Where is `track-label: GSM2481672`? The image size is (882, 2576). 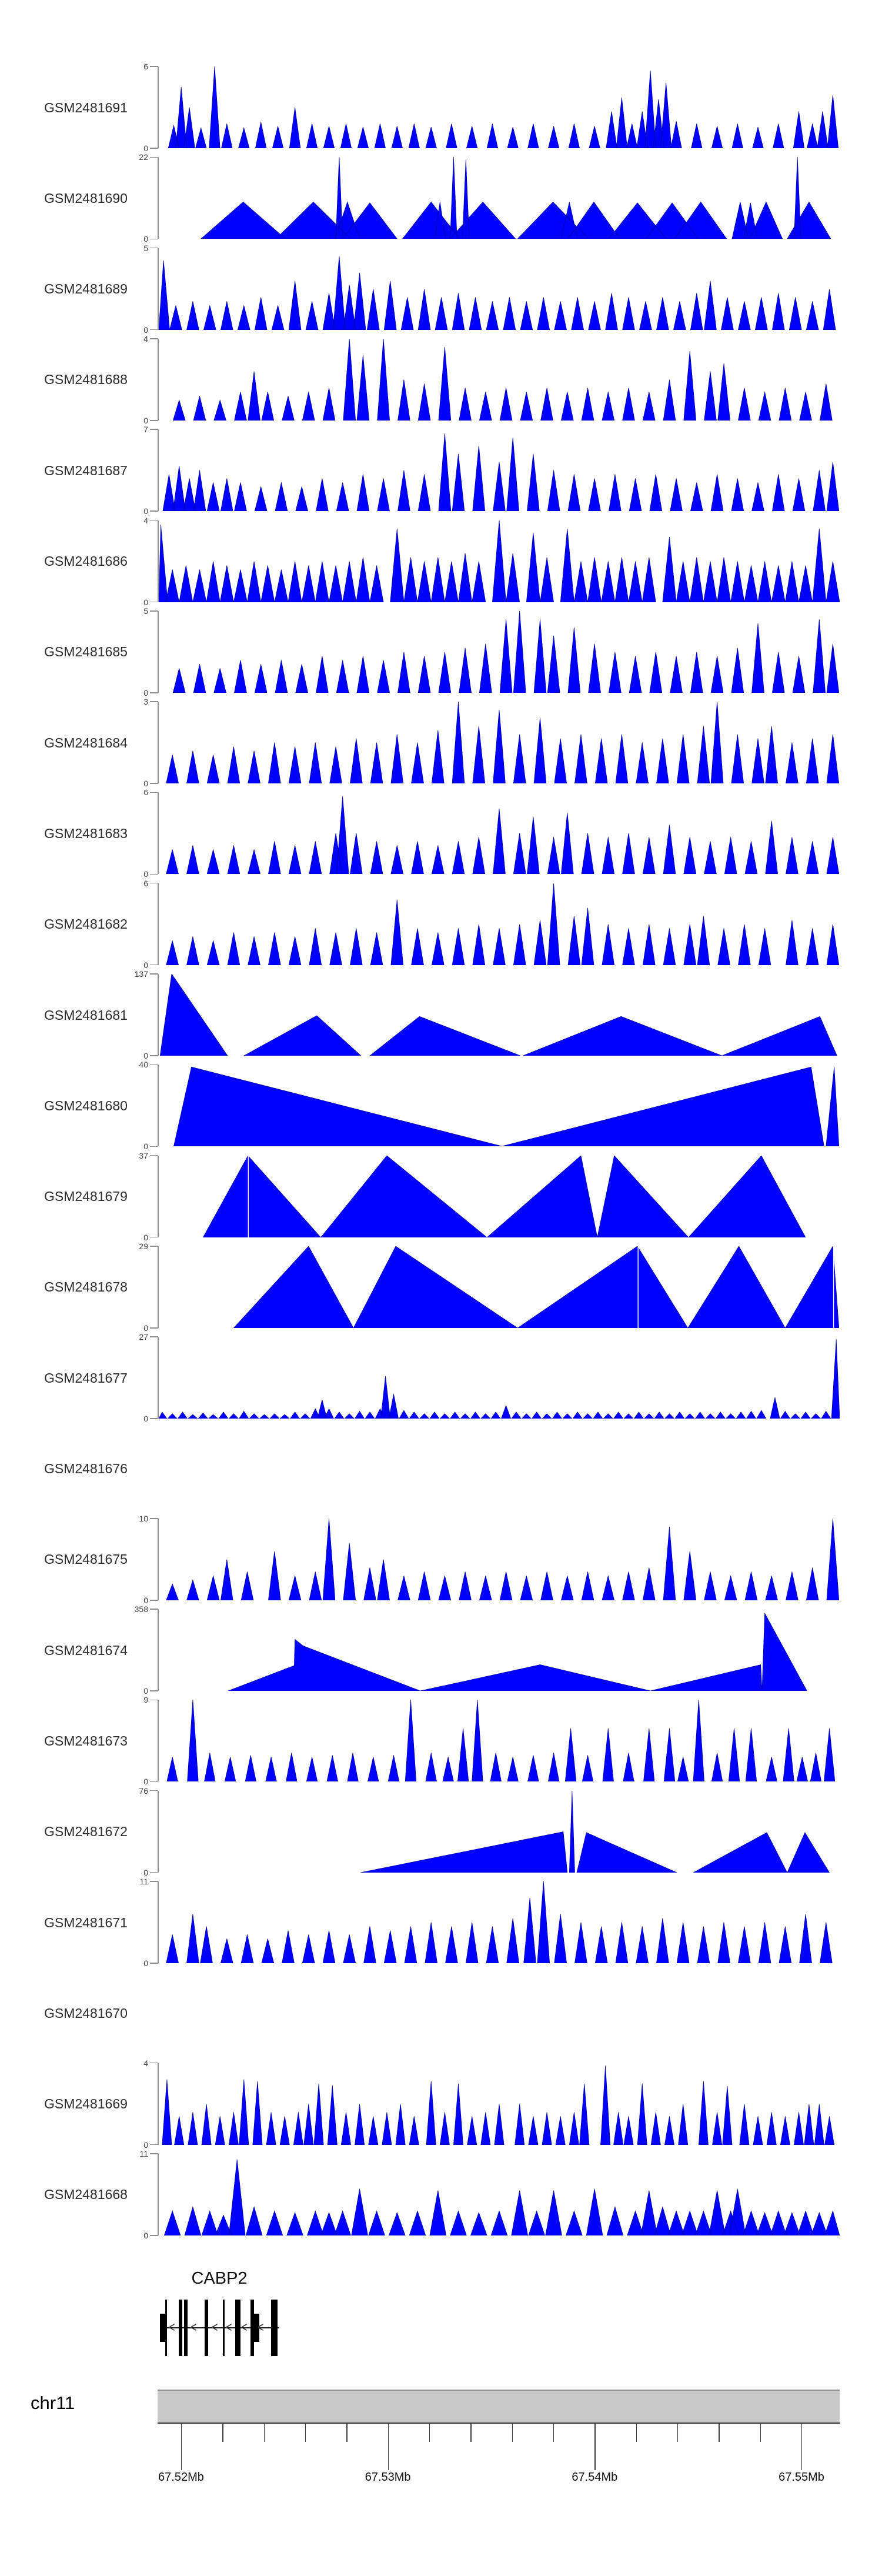 track-label: GSM2481672 is located at coordinates (86, 1832).